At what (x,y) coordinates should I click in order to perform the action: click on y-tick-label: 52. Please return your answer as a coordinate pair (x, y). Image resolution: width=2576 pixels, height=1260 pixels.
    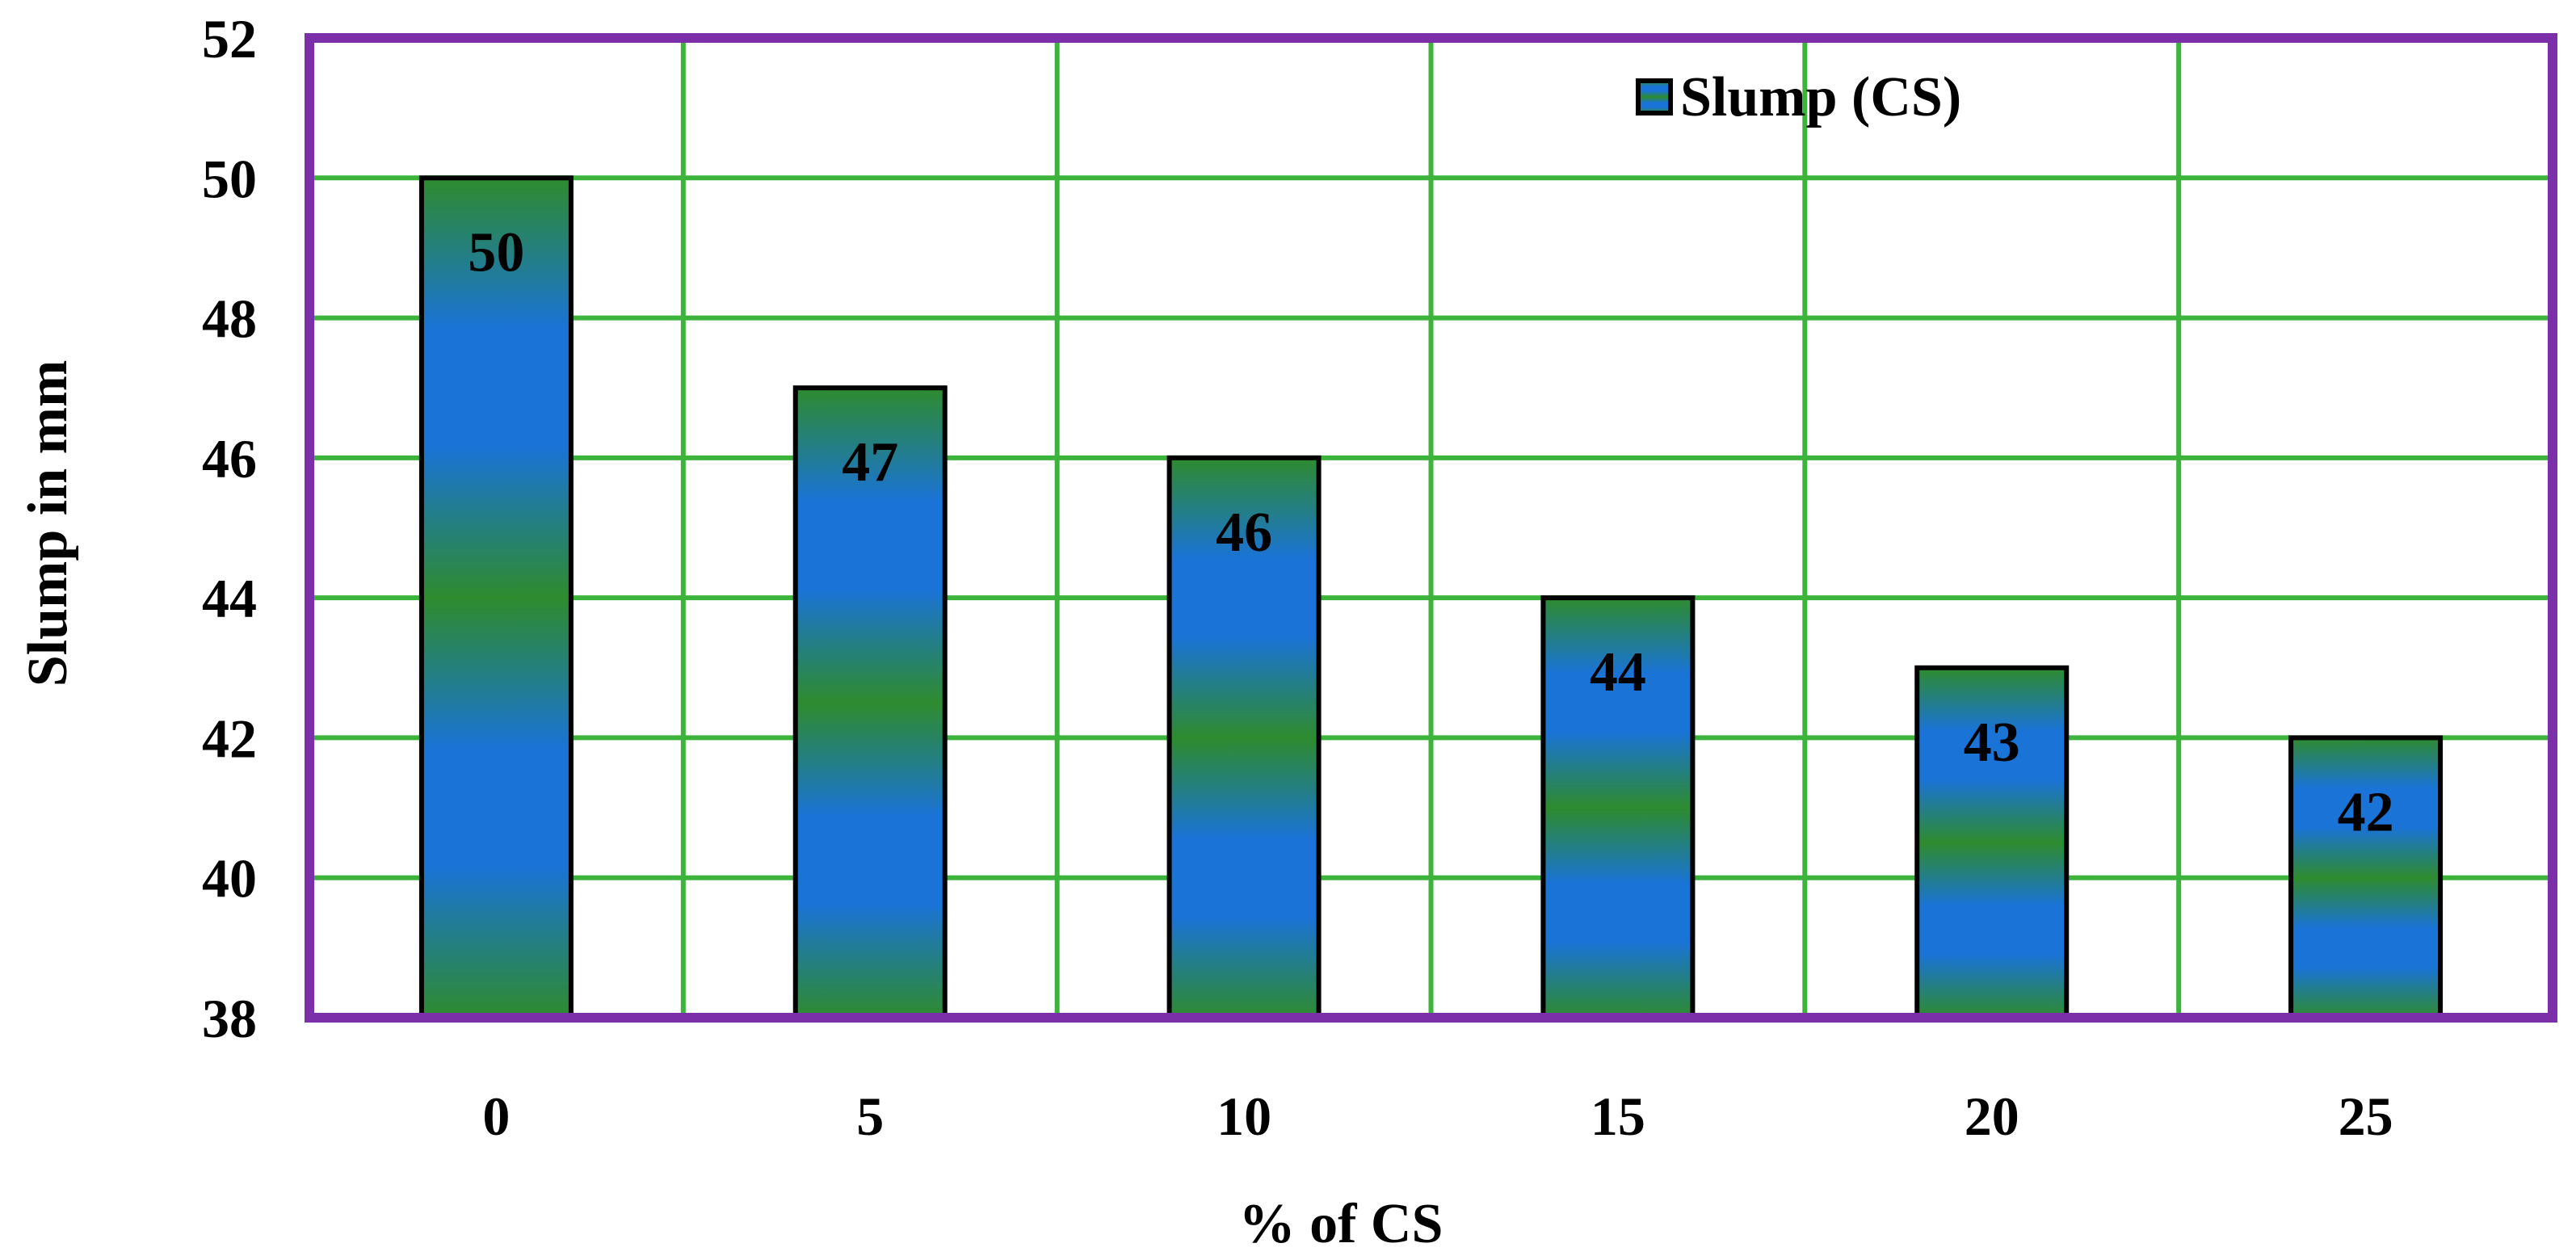
    Looking at the image, I should click on (229, 39).